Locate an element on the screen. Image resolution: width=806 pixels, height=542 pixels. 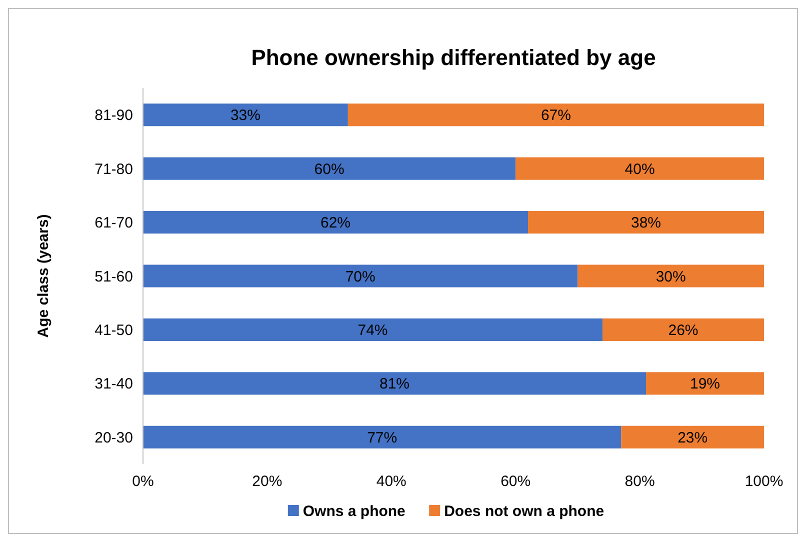
y-tick-label: 20-30 is located at coordinates (113, 437).